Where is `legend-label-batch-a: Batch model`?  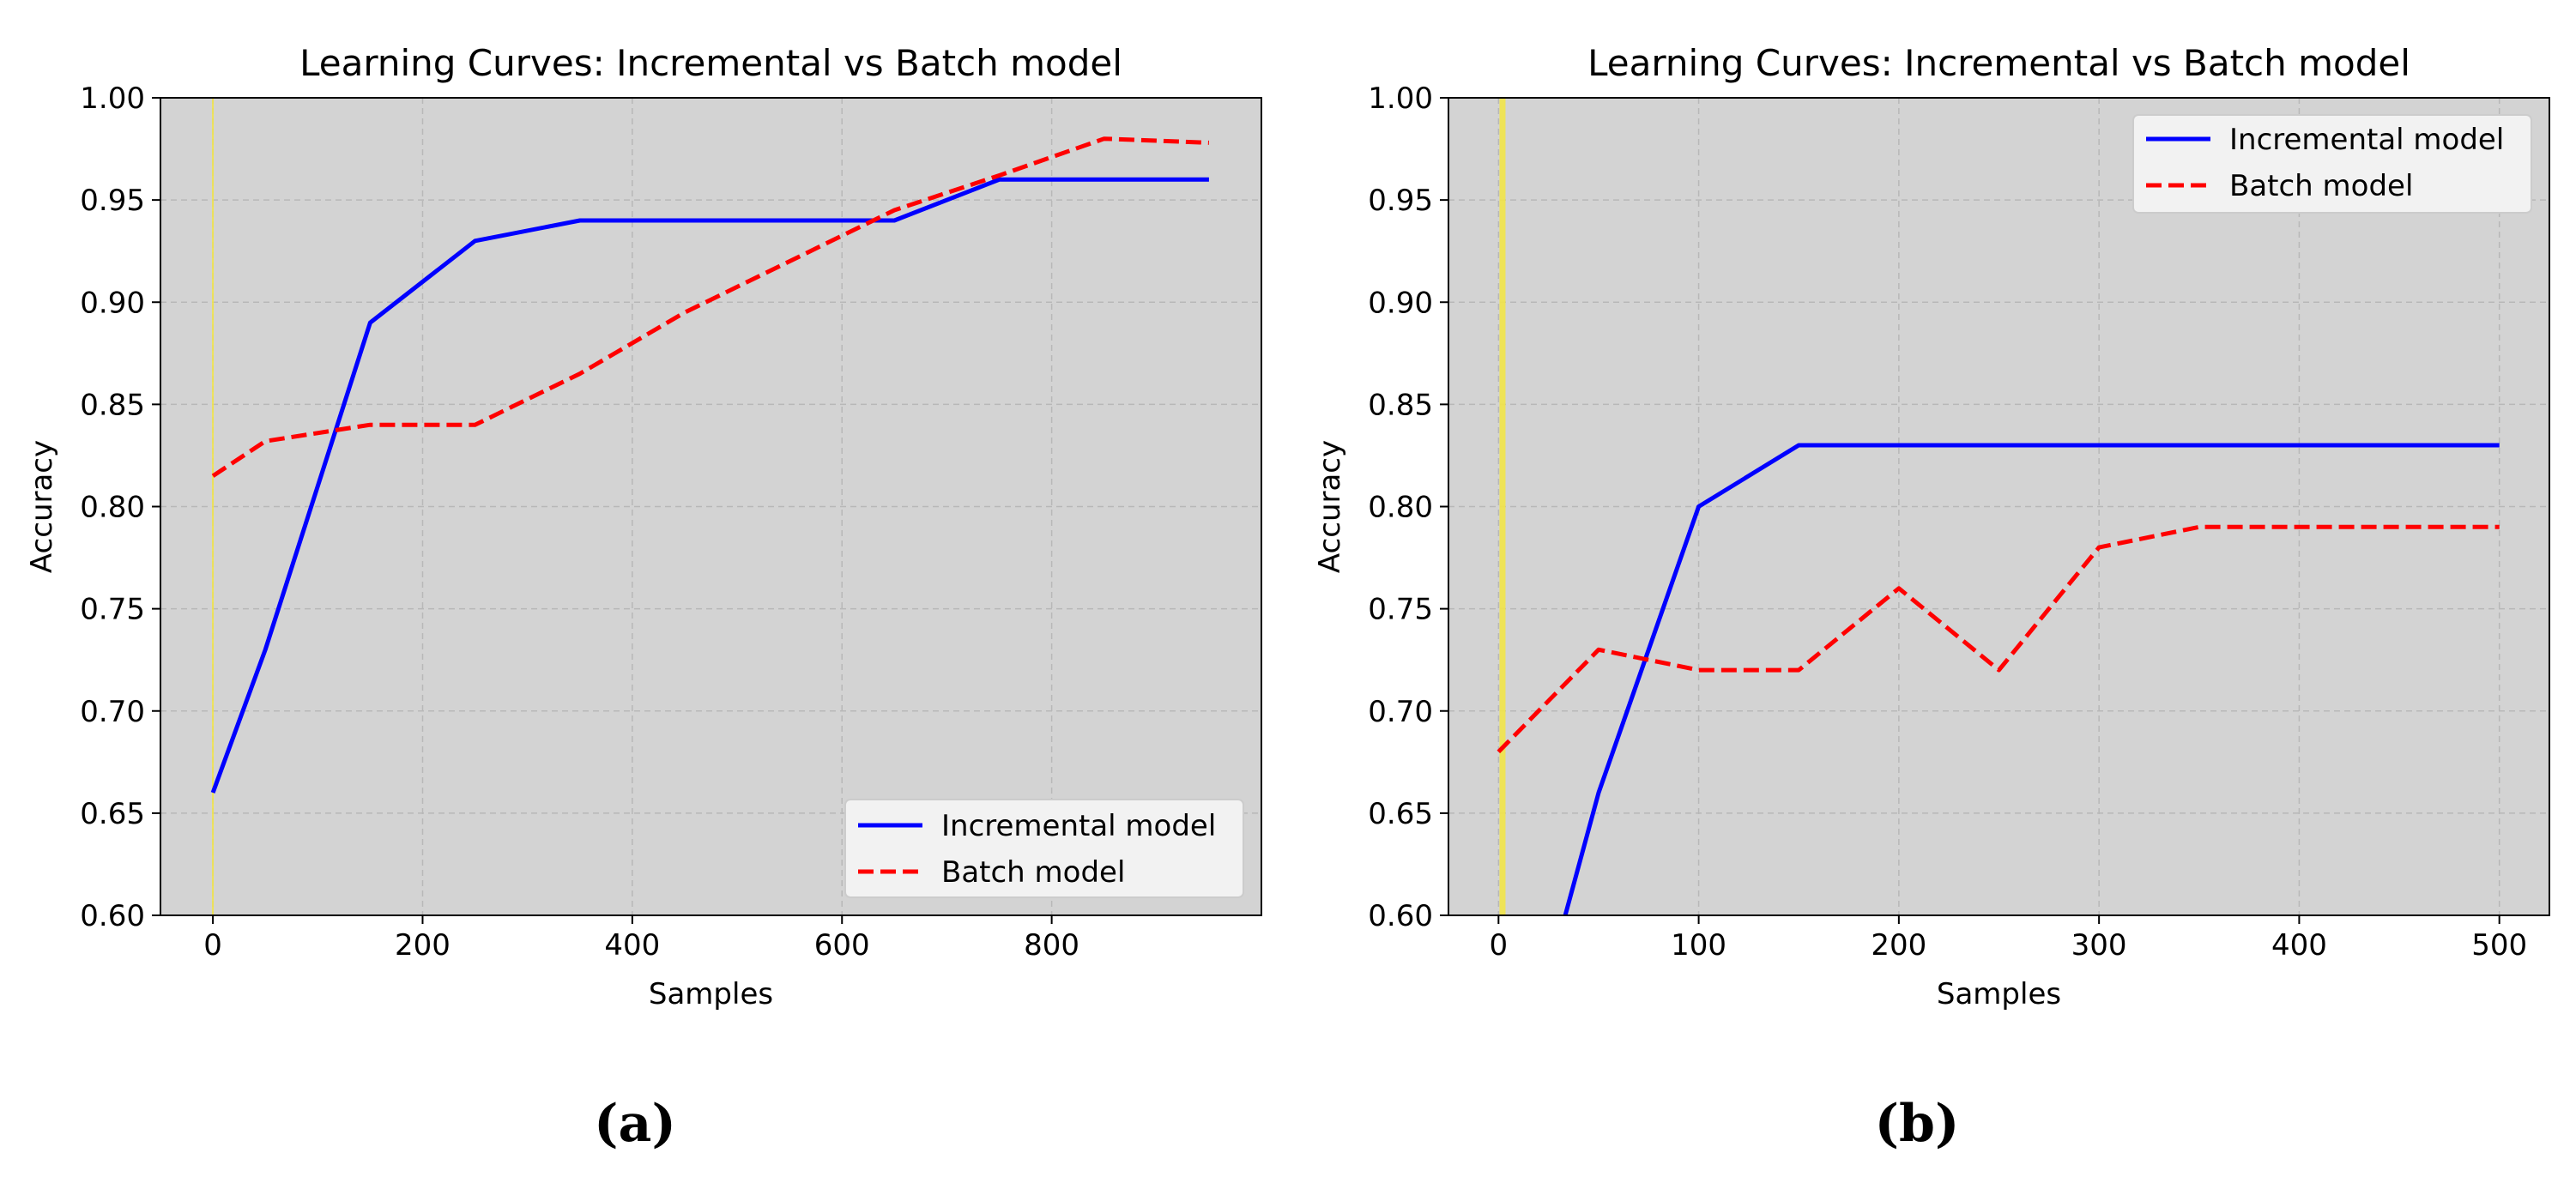
legend-label-batch-a: Batch model is located at coordinates (1033, 872).